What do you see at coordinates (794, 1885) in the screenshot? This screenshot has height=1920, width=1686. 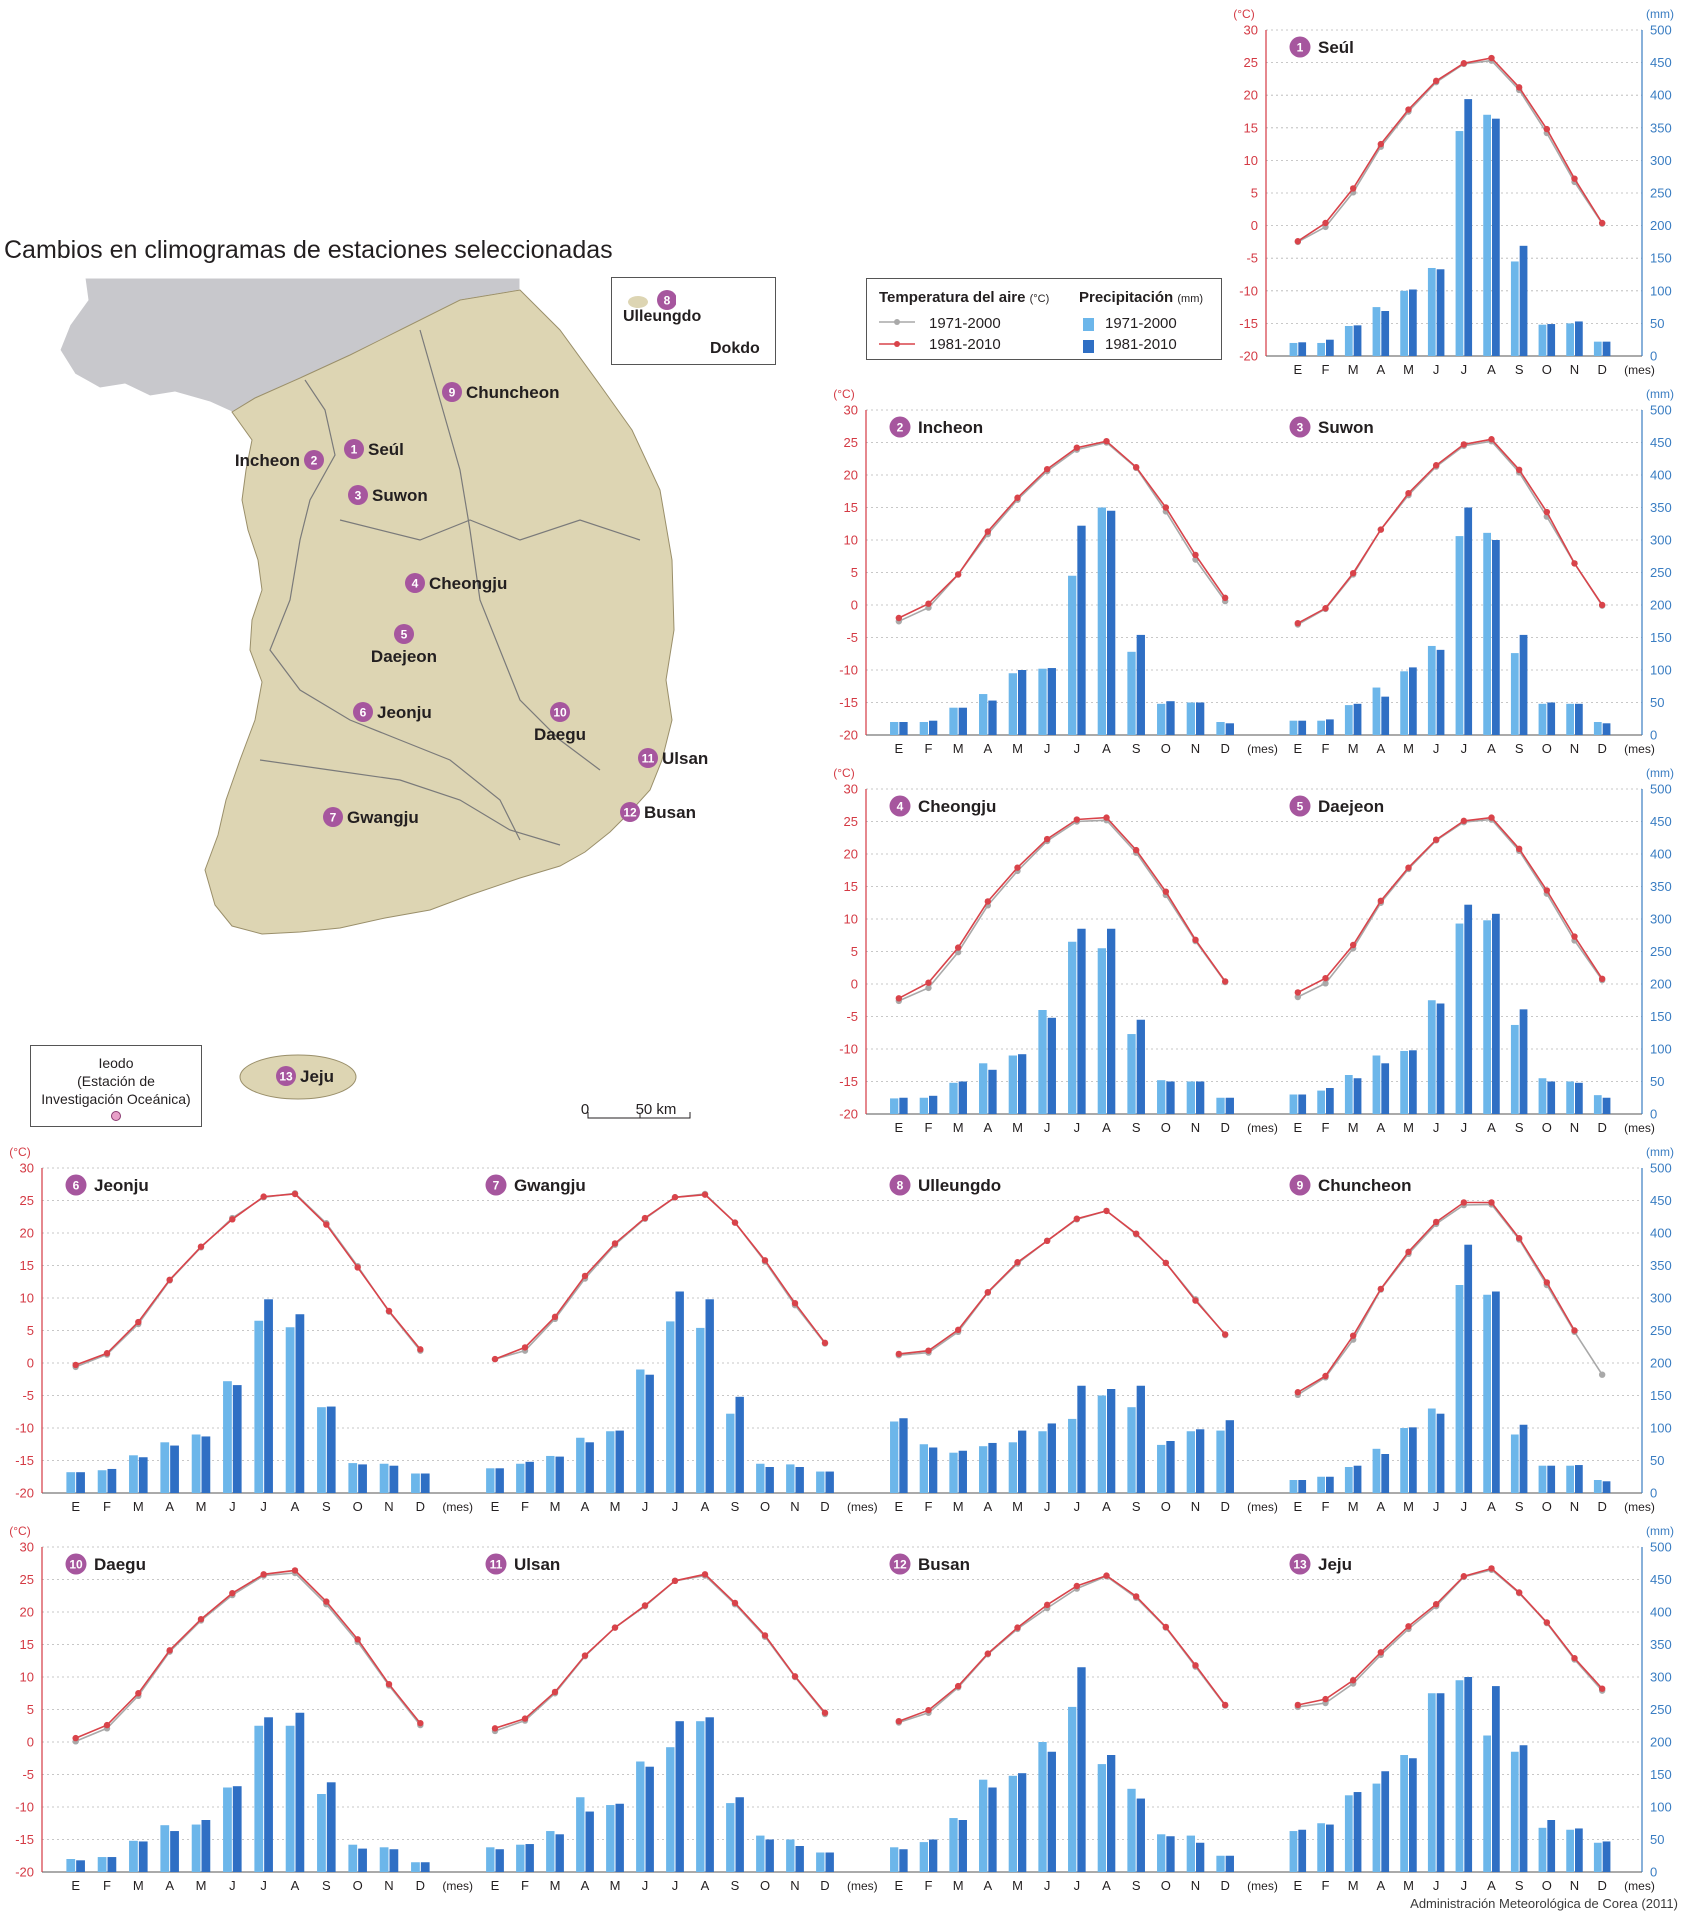 I see `month-tick-label: N` at bounding box center [794, 1885].